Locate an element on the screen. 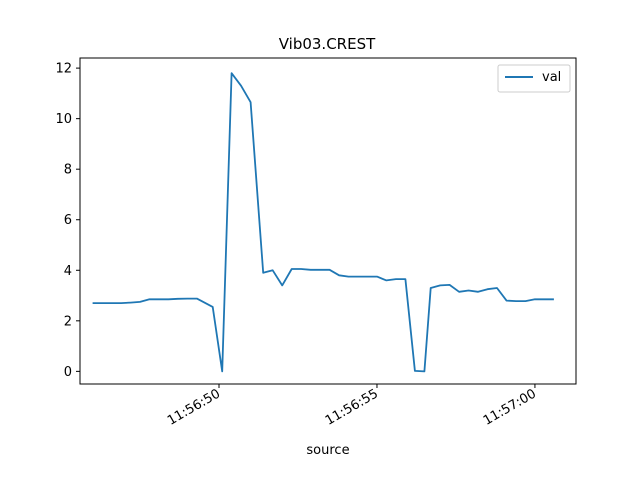 The height and width of the screenshot is (480, 640). x-tick-label: 11:56:50 is located at coordinates (194, 407).